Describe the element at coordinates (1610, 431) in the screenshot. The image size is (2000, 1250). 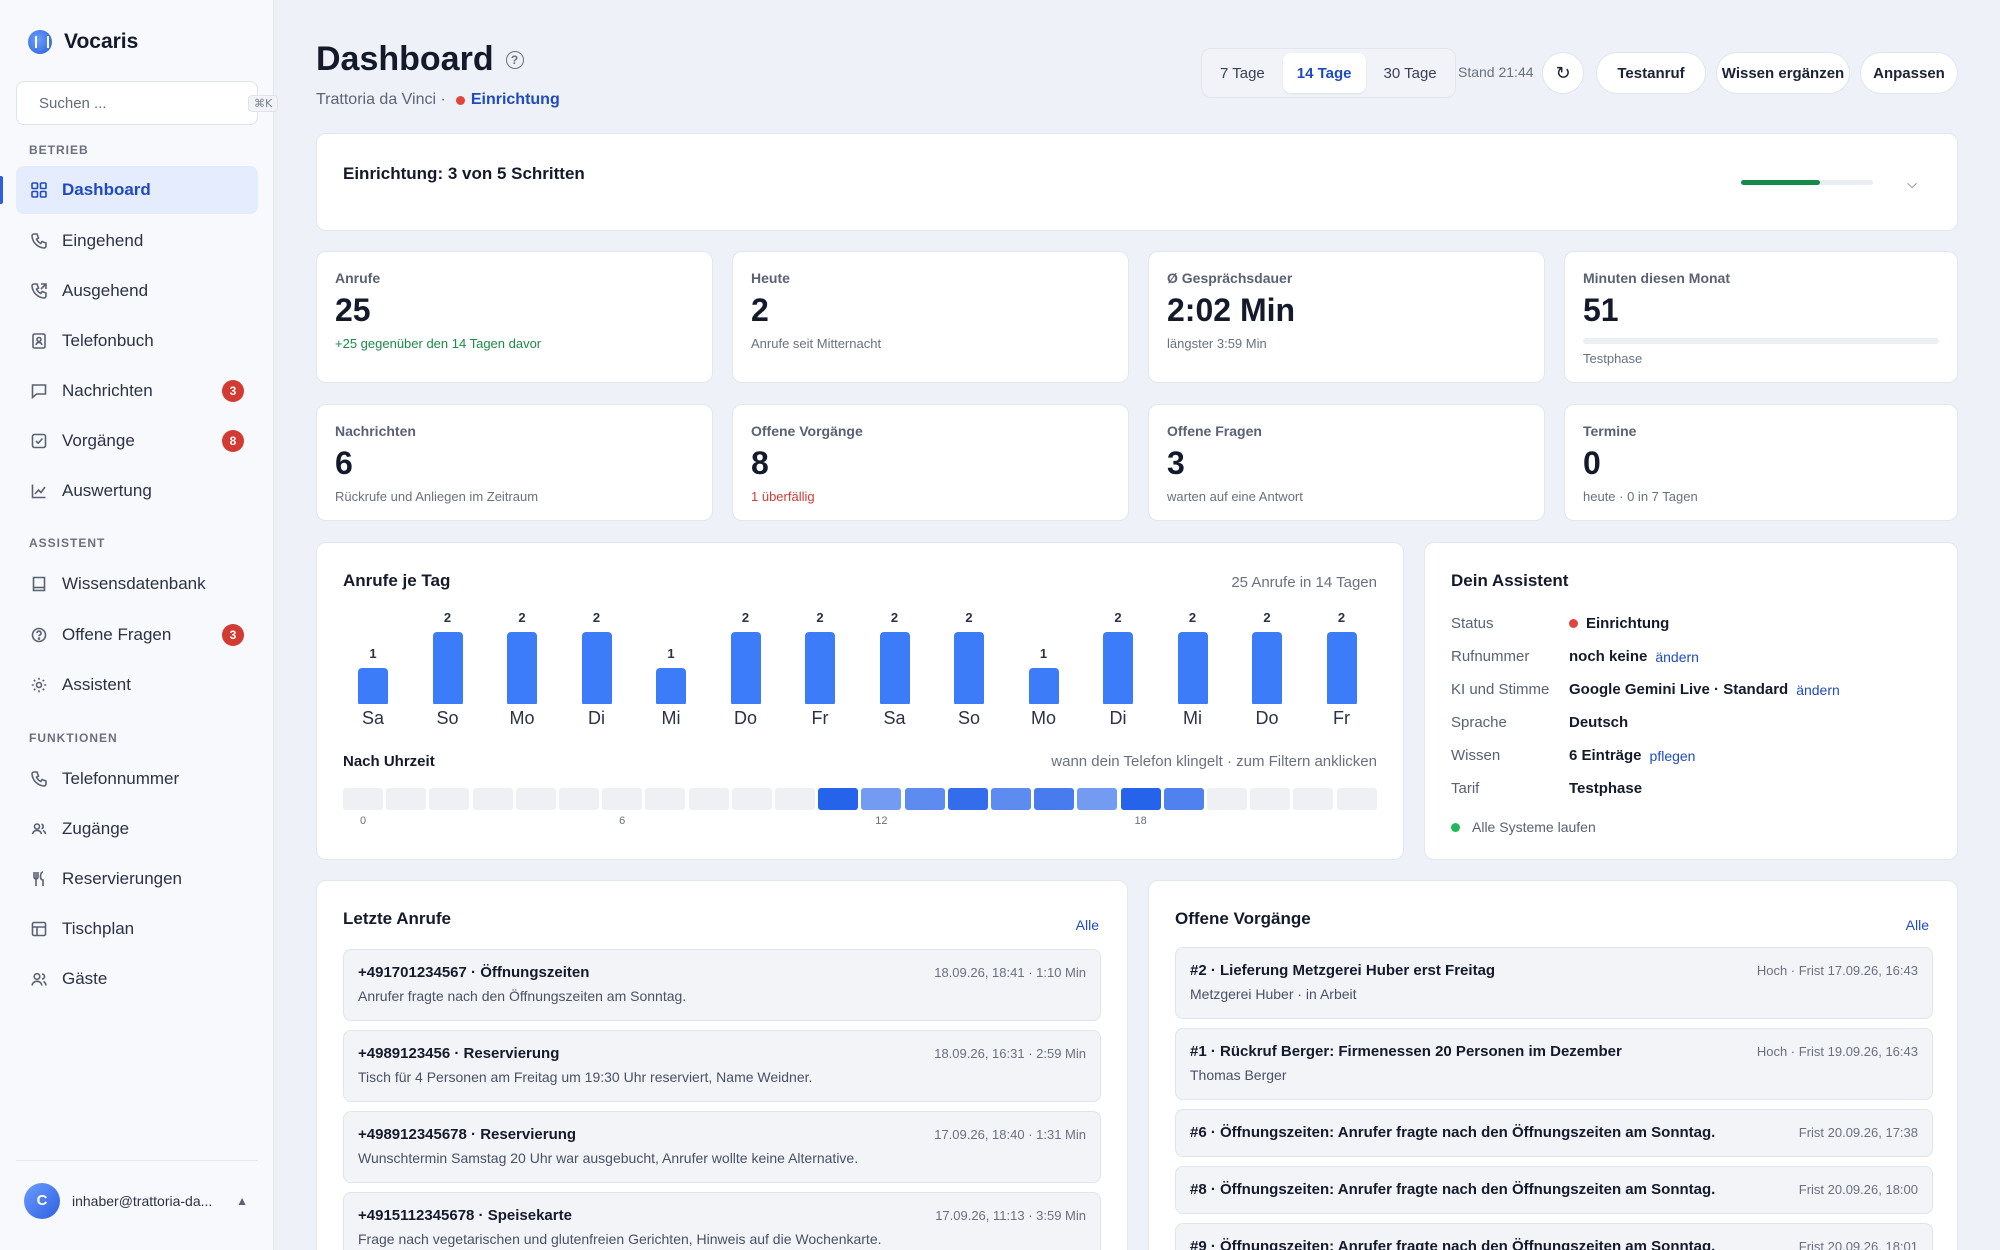
I see `kpi-label: Termine` at that location.